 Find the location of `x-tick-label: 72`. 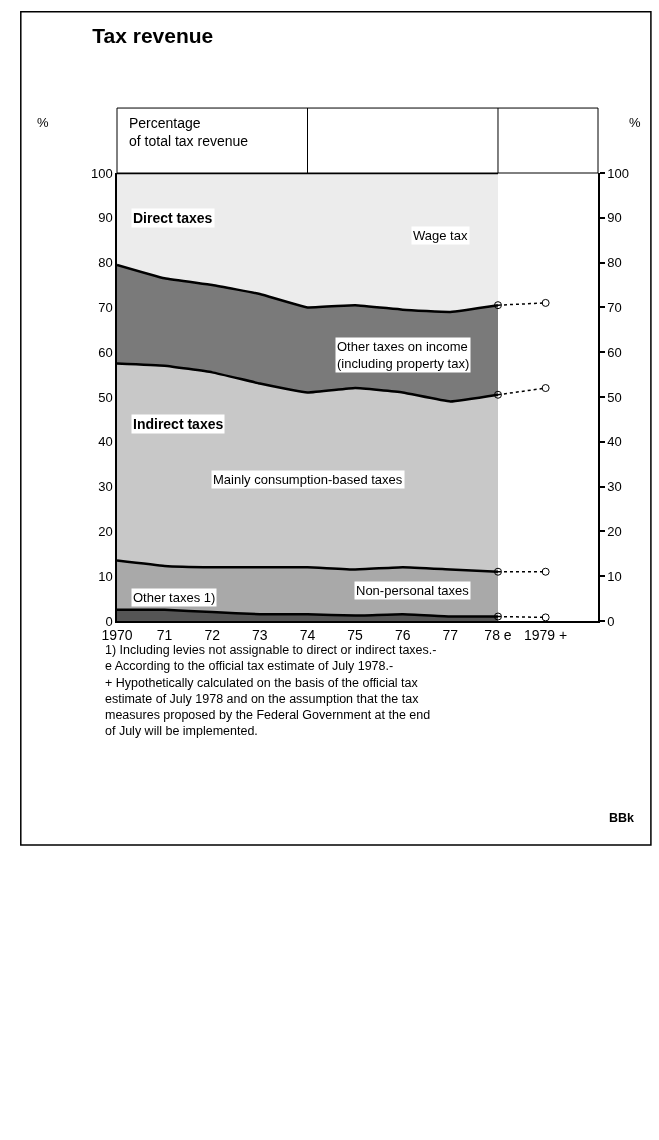

x-tick-label: 72 is located at coordinates (212, 634).